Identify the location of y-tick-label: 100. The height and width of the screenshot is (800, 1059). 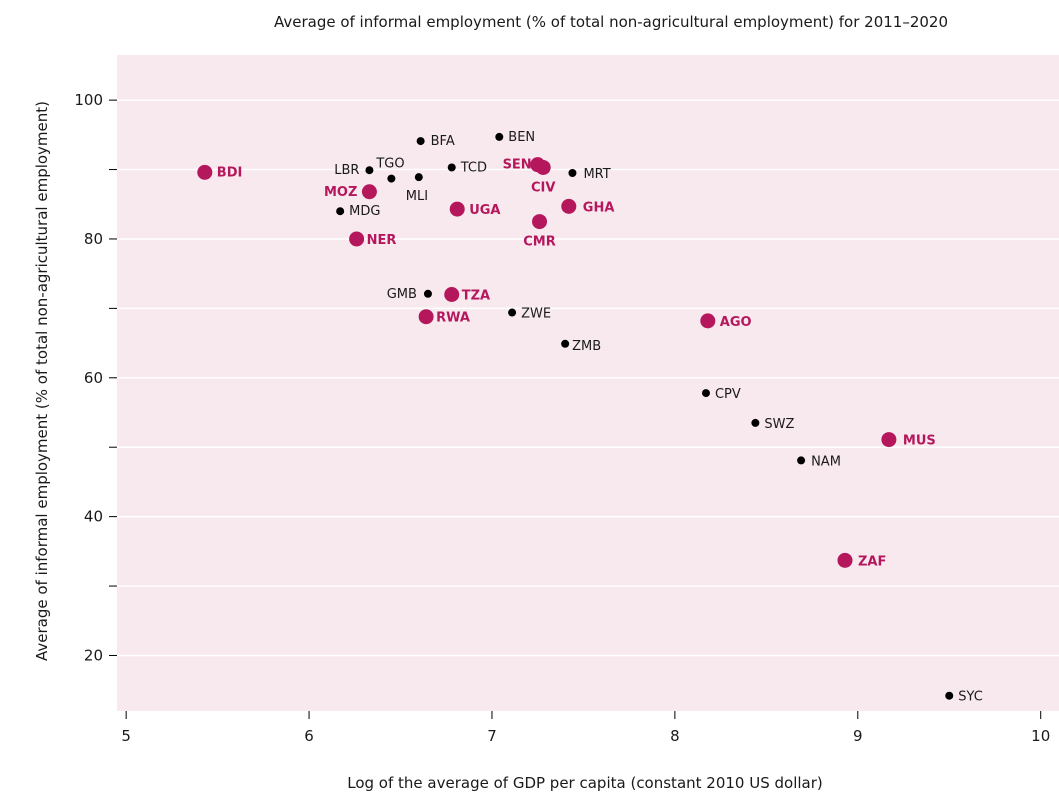
(88, 100).